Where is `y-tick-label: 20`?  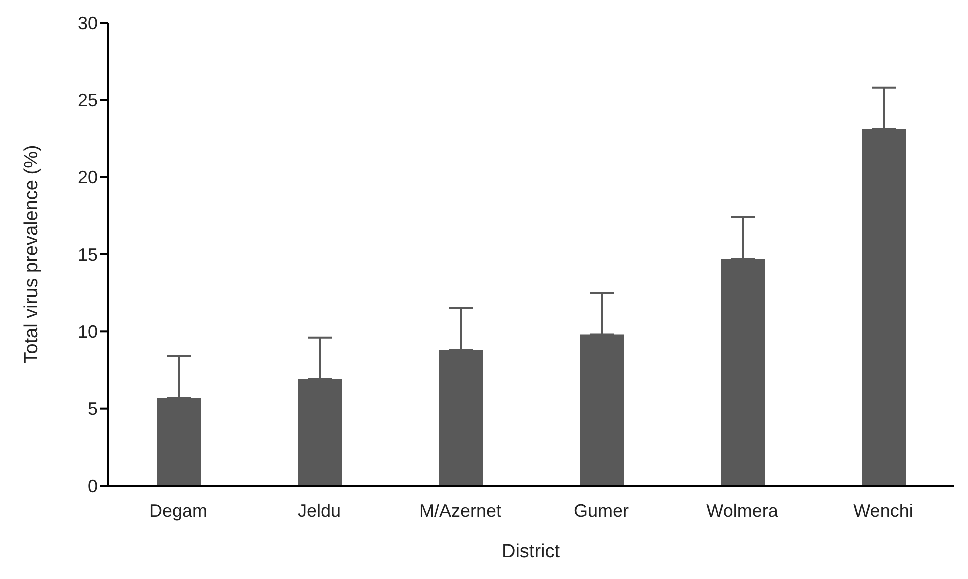
y-tick-label: 20 is located at coordinates (88, 178).